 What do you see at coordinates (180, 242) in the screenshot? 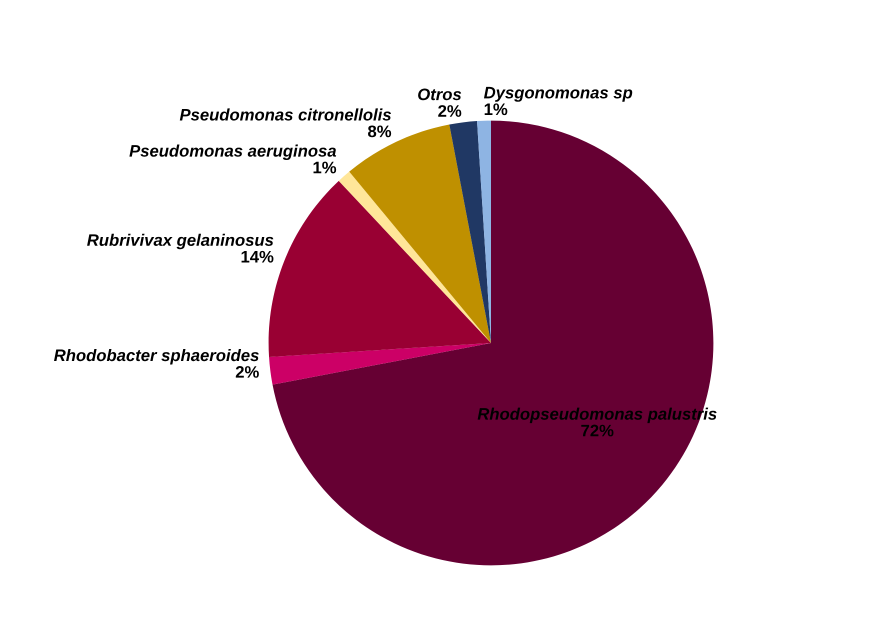
I see `slice-label: Rubrivivax gelaninosus` at bounding box center [180, 242].